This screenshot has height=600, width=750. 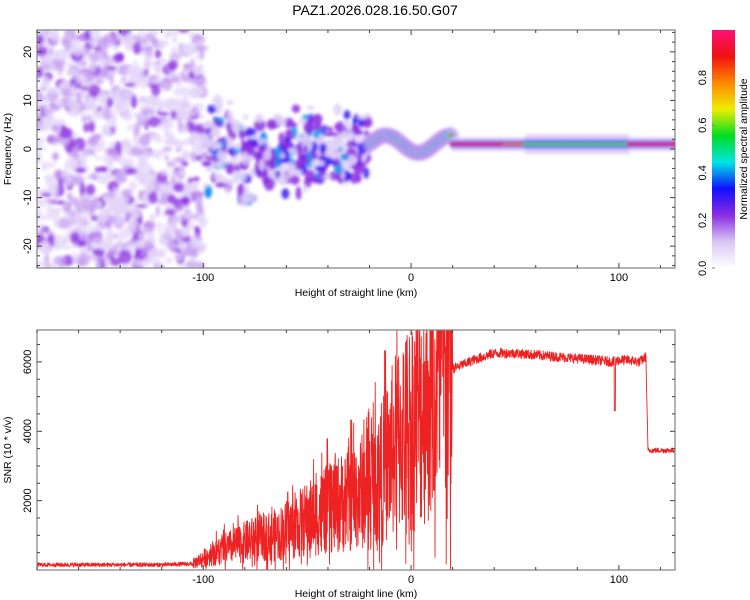 What do you see at coordinates (703, 125) in the screenshot?
I see `colorbar-tick-label: 0.6` at bounding box center [703, 125].